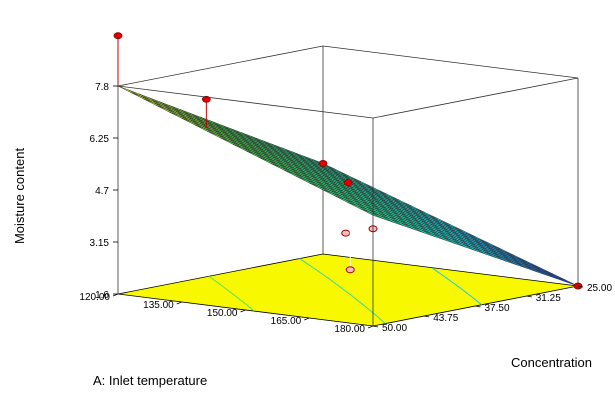 This screenshot has height=397, width=615. What do you see at coordinates (222, 313) in the screenshot?
I see `x-tick-label: 150.00` at bounding box center [222, 313].